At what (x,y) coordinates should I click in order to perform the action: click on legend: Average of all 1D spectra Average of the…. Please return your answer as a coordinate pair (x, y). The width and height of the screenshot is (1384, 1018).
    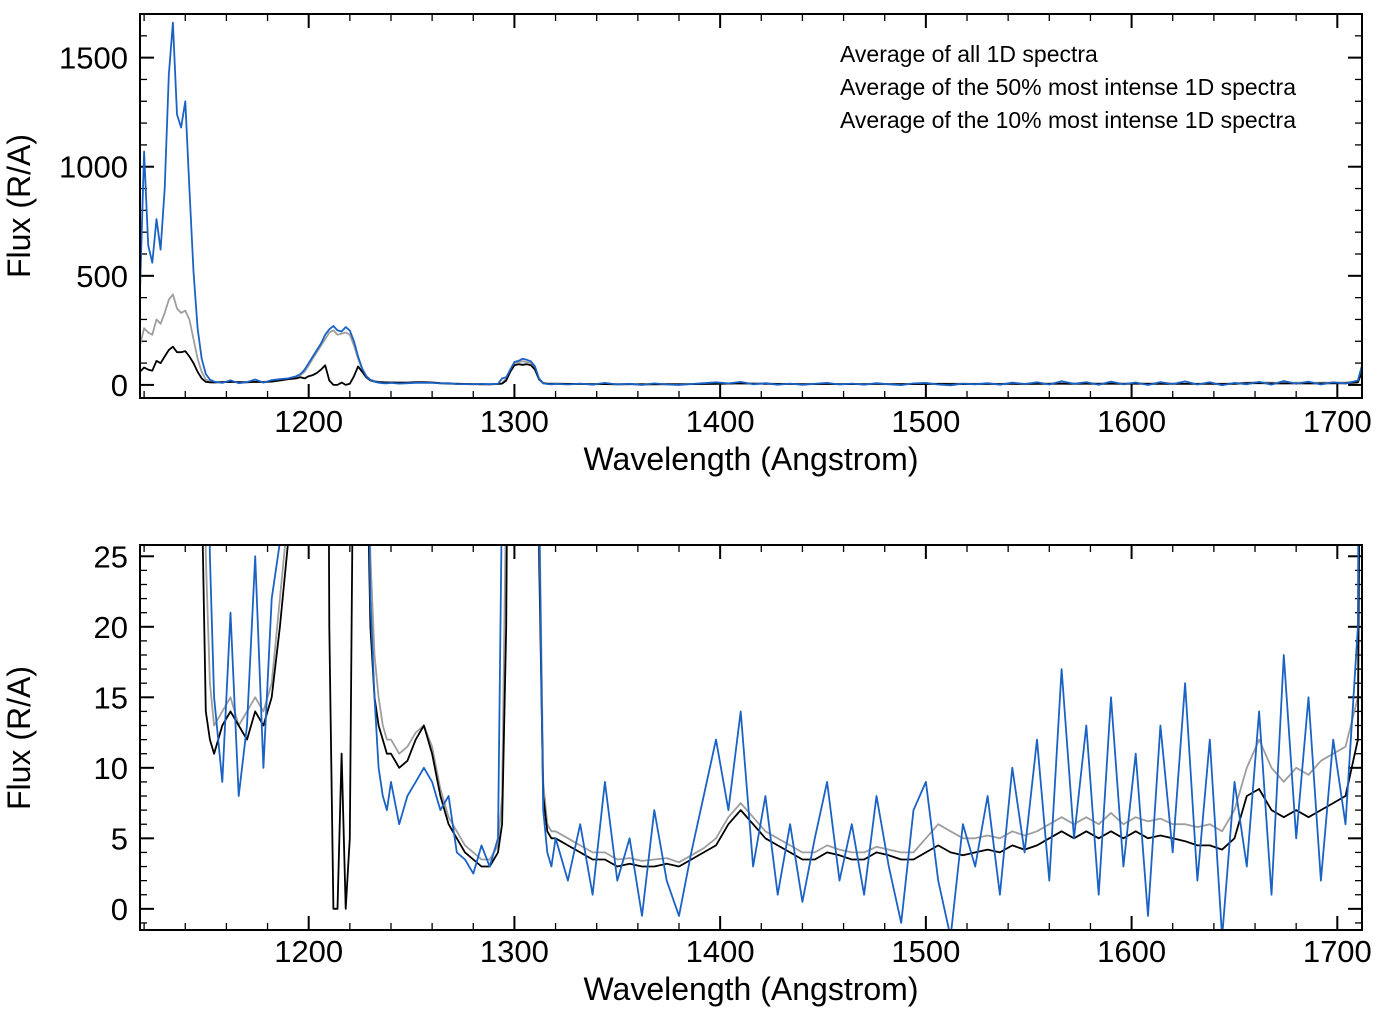
    Looking at the image, I should click on (1068, 87).